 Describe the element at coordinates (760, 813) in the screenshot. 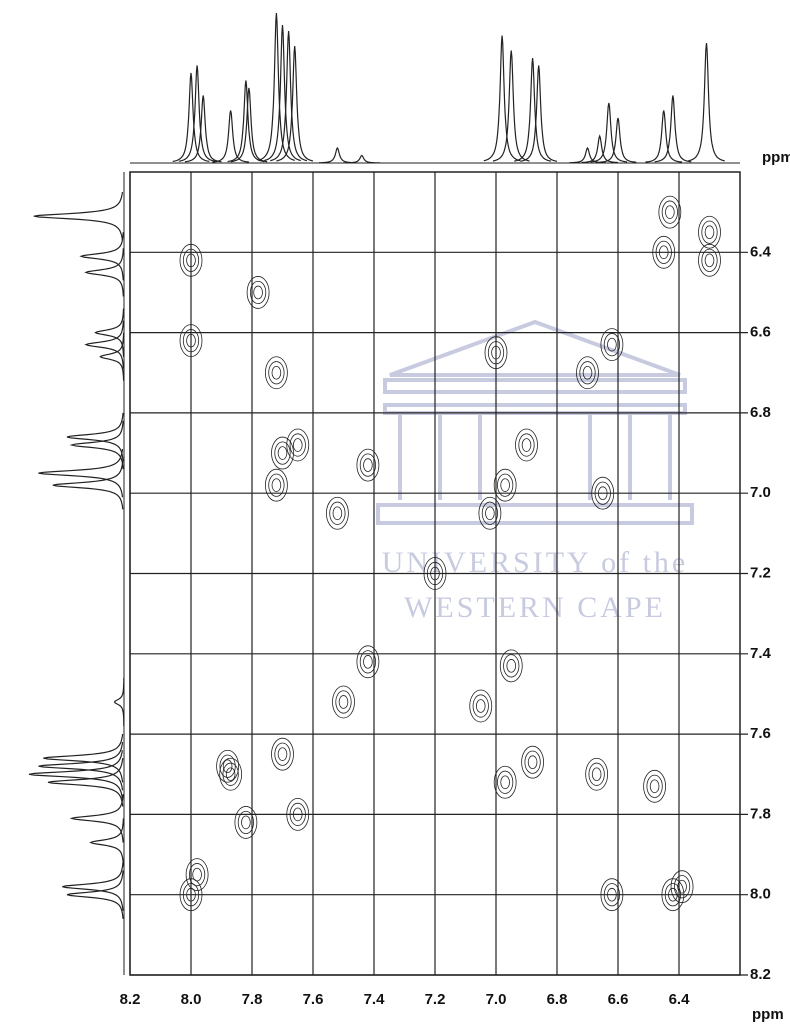

I see `y-tick-label: 7.8` at that location.